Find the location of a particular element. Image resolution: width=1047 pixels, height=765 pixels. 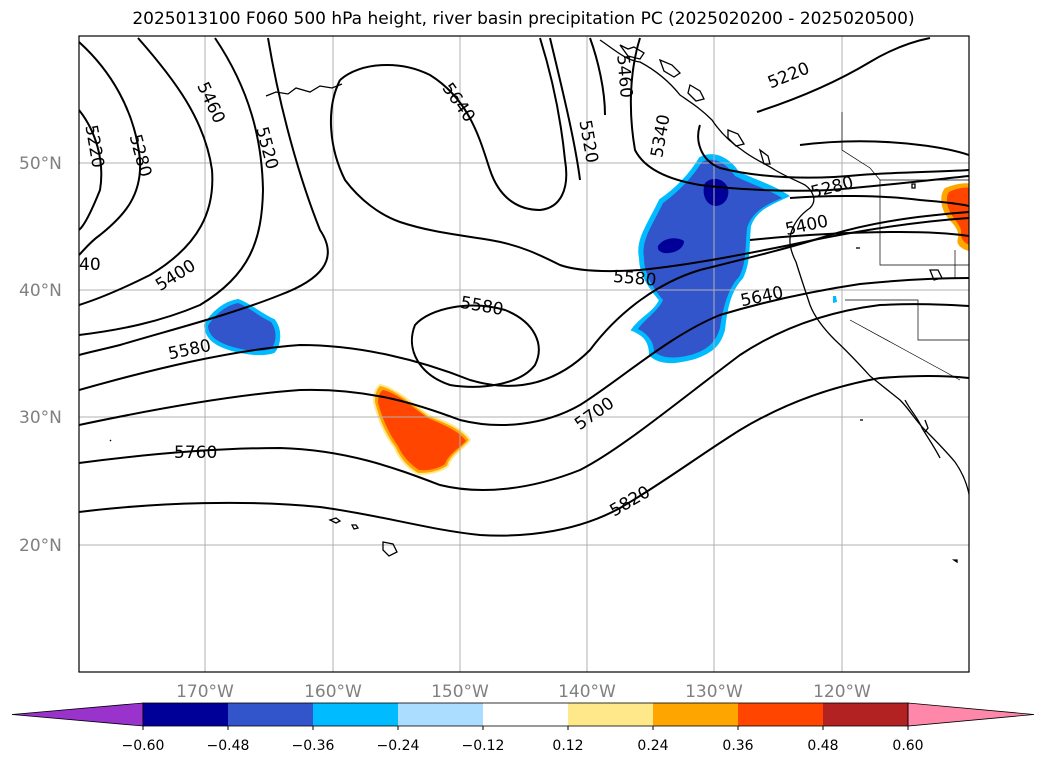

colorbar-tick-label: −0.24 is located at coordinates (398, 746).